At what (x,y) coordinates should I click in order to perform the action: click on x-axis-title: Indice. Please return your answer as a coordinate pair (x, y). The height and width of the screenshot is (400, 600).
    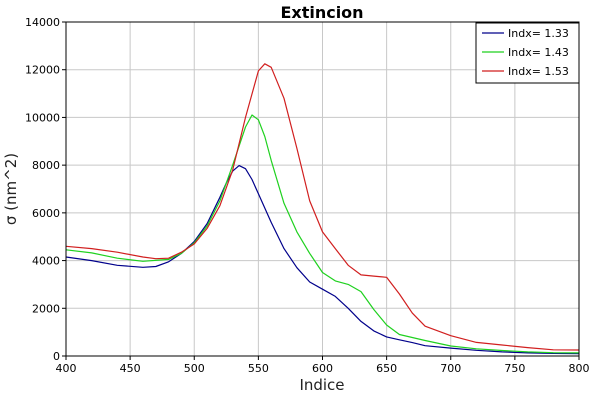
    Looking at the image, I should click on (321, 385).